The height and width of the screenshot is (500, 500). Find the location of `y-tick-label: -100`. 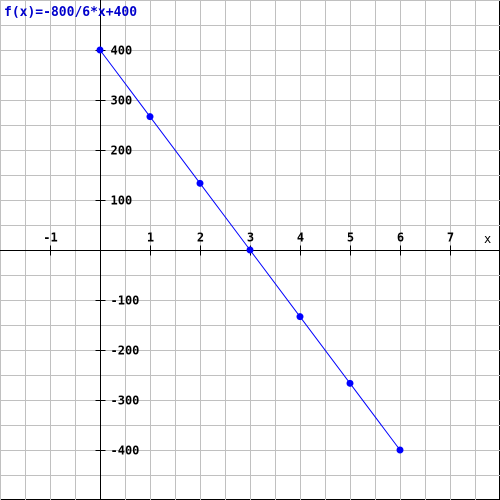

y-tick-label: -100 is located at coordinates (125, 301).